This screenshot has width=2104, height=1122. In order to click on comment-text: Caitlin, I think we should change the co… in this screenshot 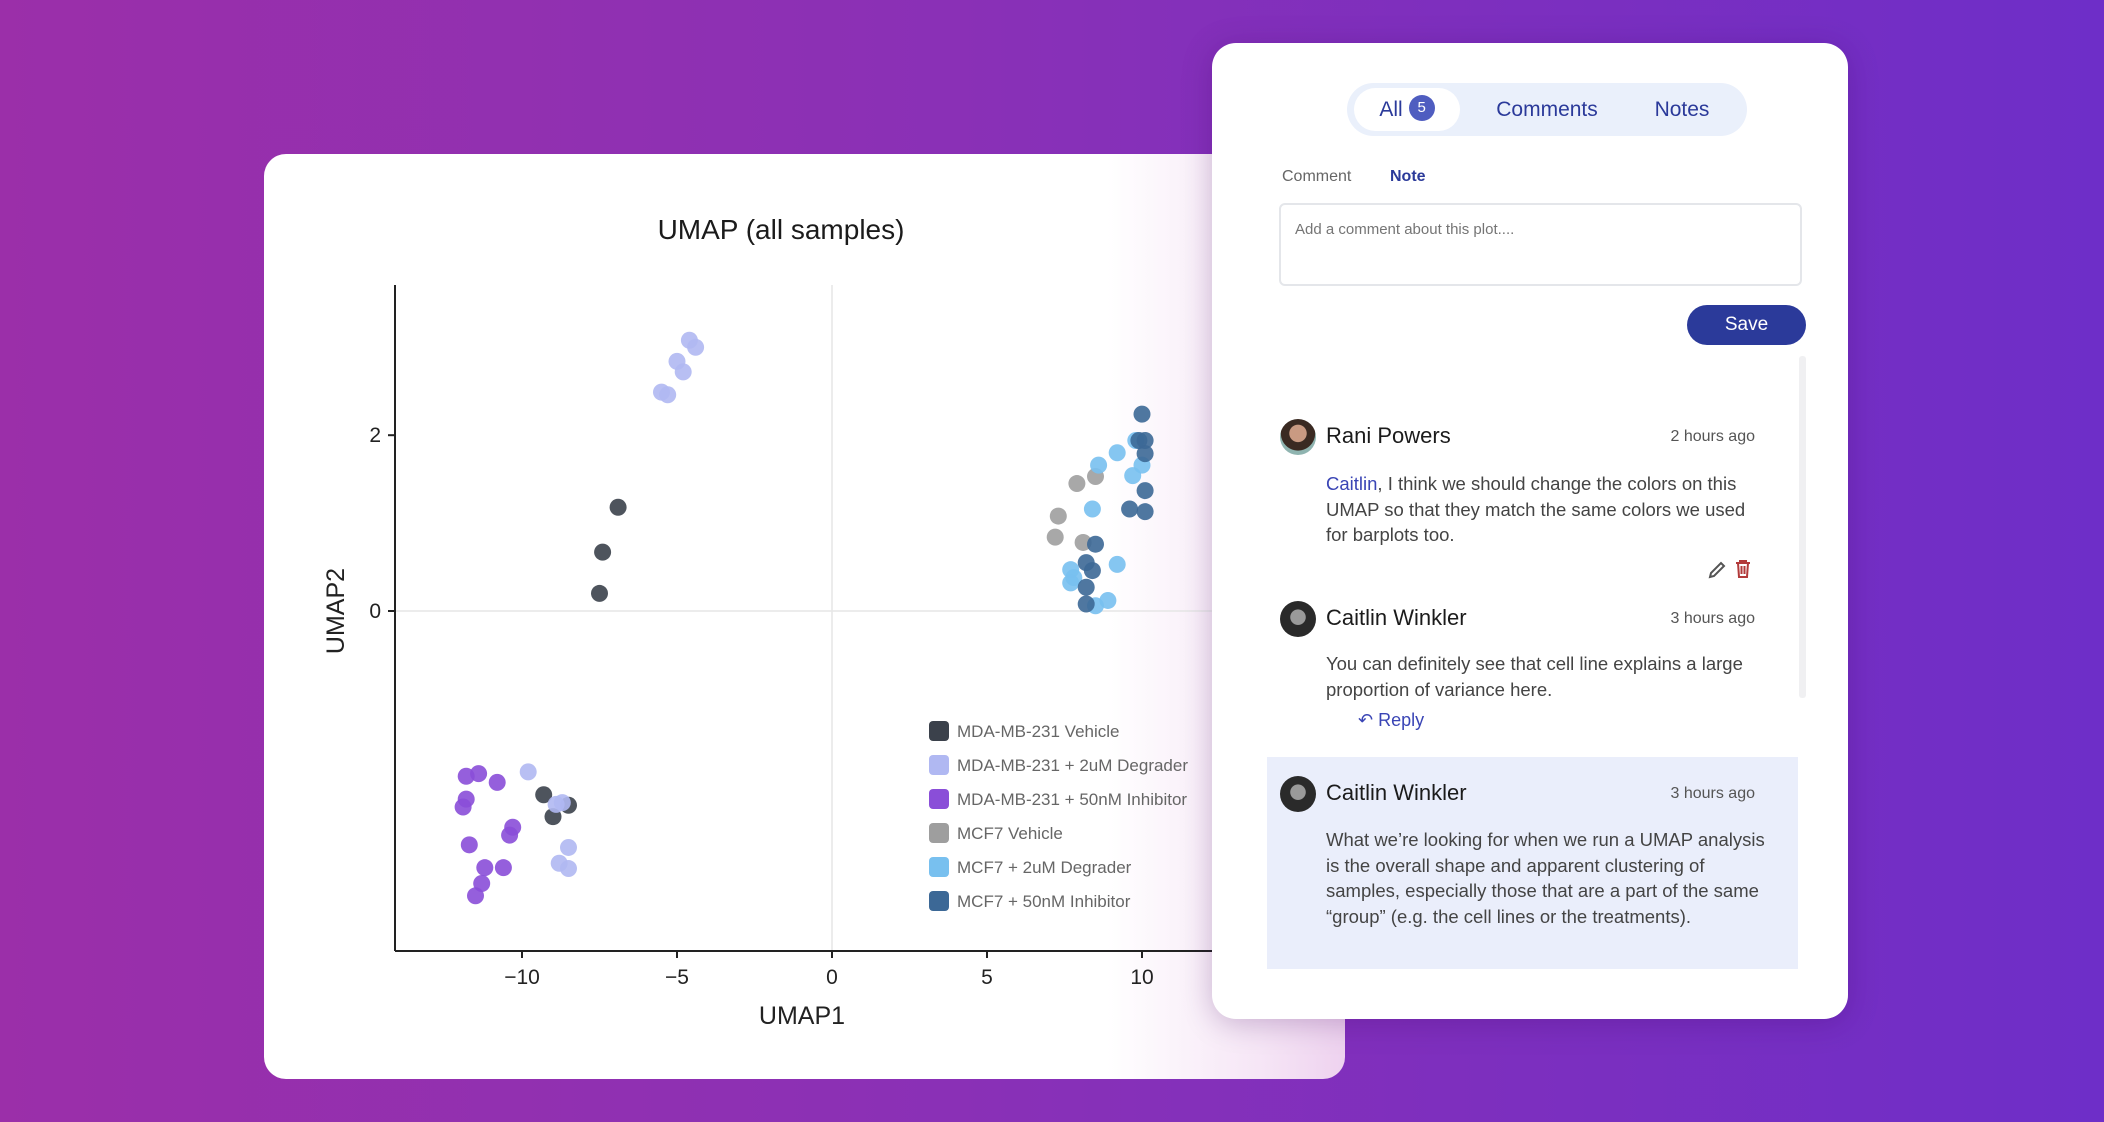, I will do `click(1546, 509)`.